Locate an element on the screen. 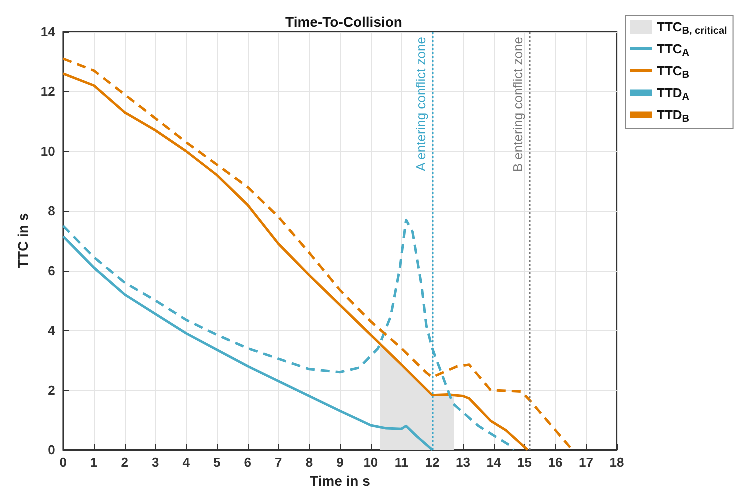  x-tick-label: 7 is located at coordinates (278, 462).